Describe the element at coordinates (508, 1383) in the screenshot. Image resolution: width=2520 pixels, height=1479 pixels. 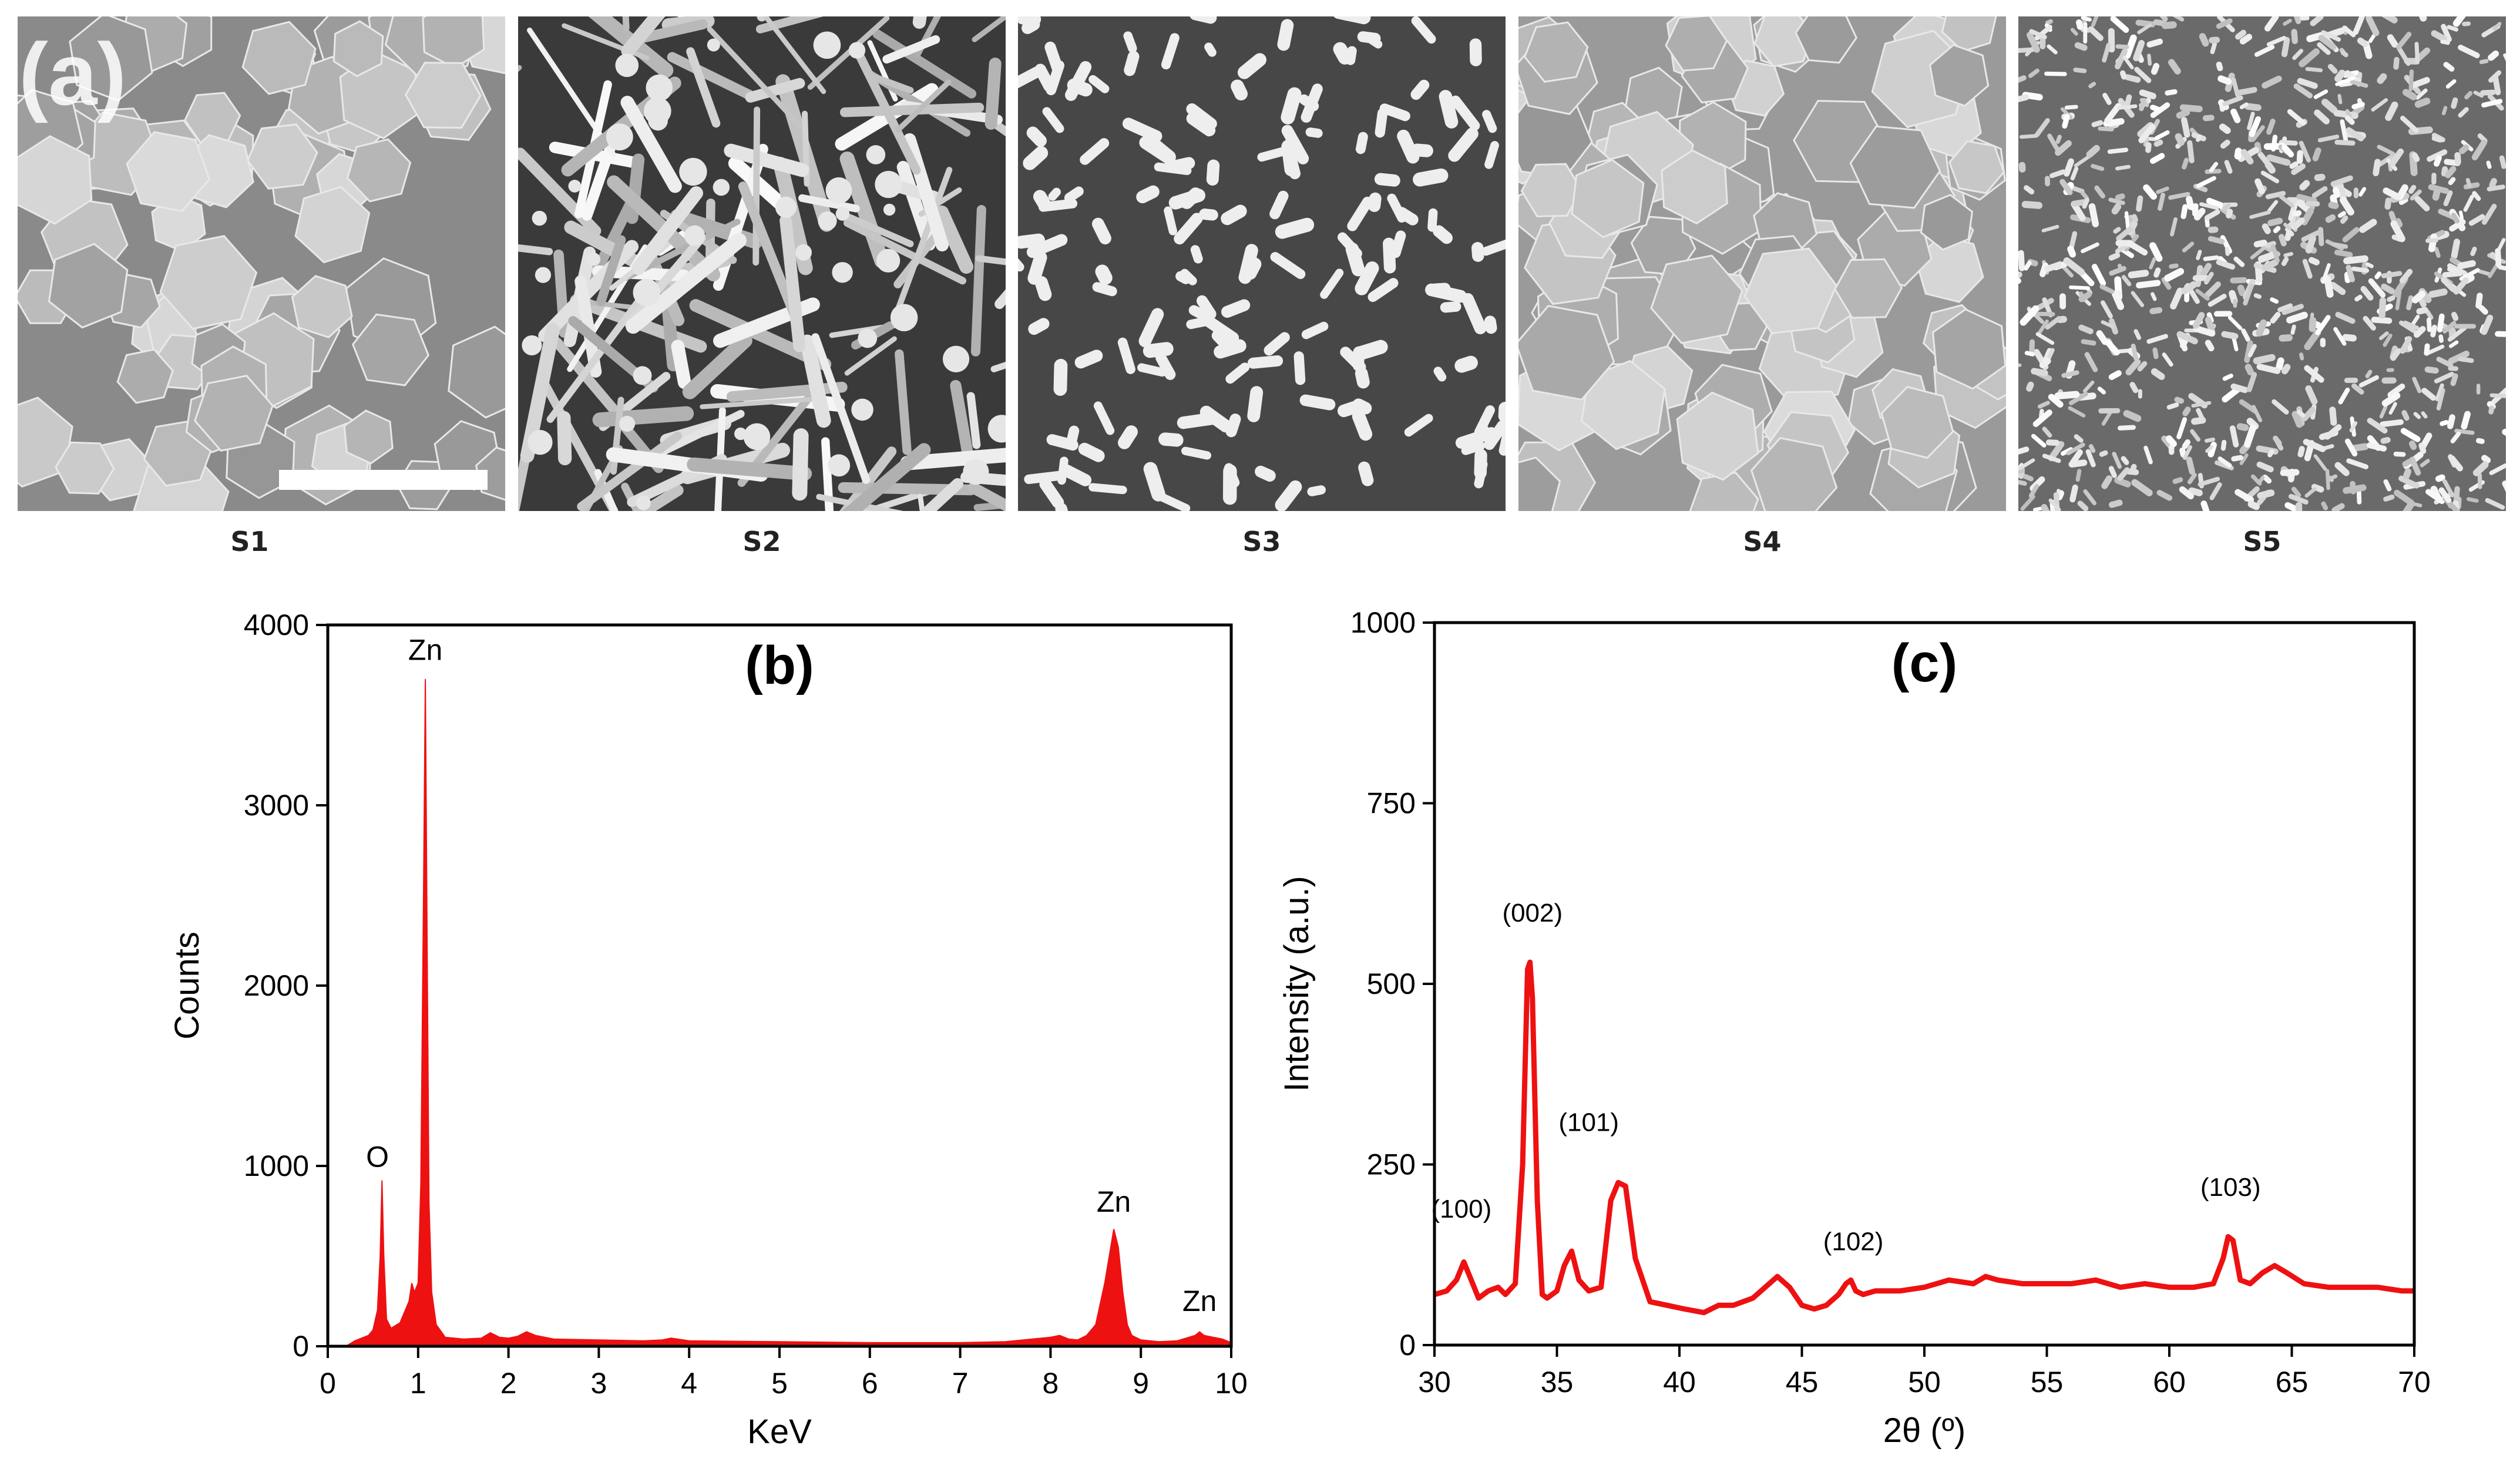
I see `x-tick-label: 2` at that location.